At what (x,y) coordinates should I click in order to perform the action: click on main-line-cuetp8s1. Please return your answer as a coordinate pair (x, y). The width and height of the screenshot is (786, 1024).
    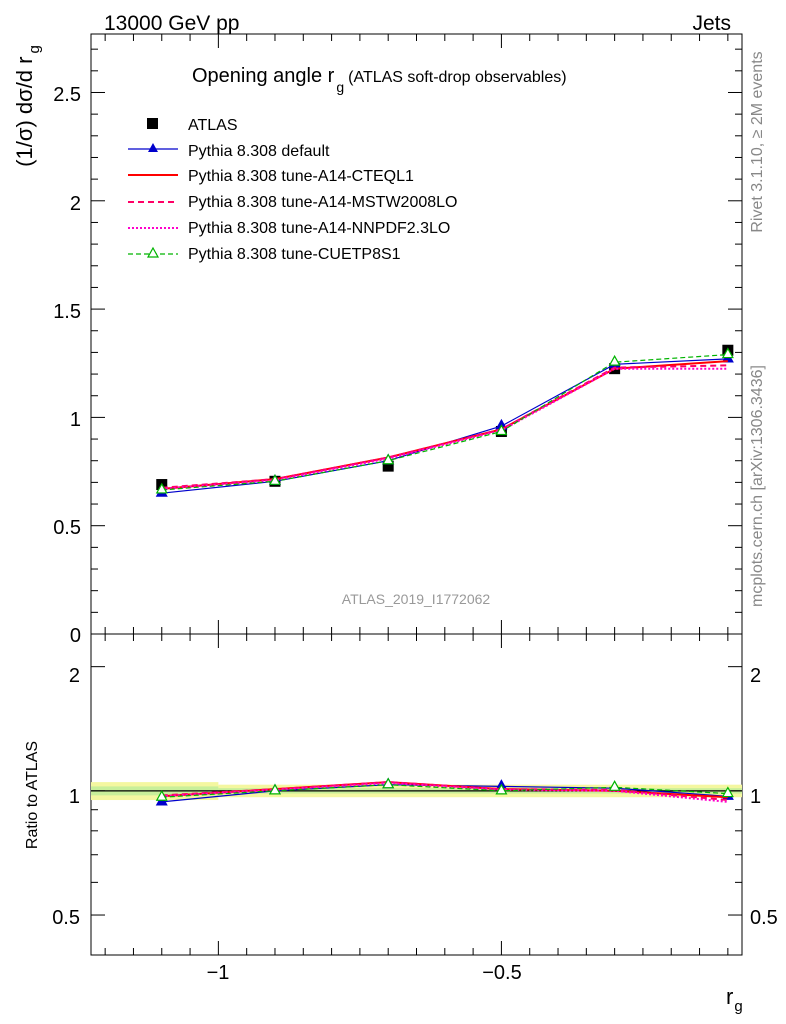
    Looking at the image, I should click on (444, 422).